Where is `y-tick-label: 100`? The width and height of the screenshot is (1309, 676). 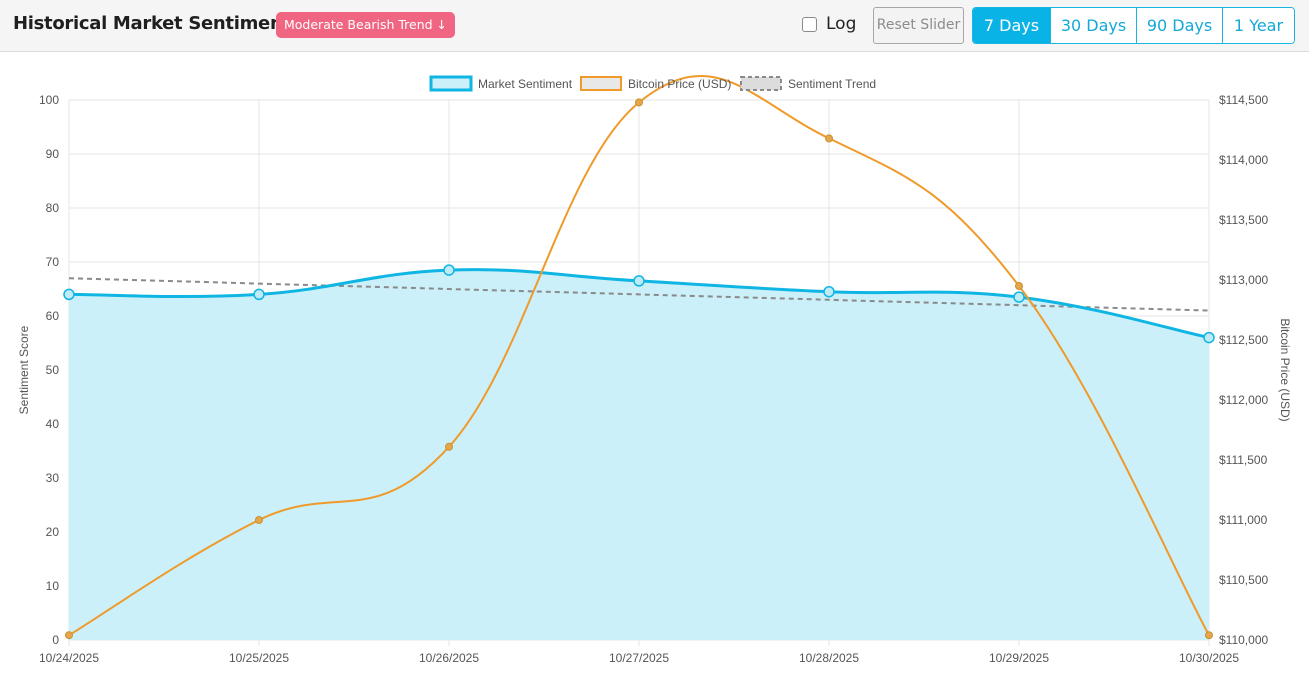 y-tick-label: 100 is located at coordinates (49, 100).